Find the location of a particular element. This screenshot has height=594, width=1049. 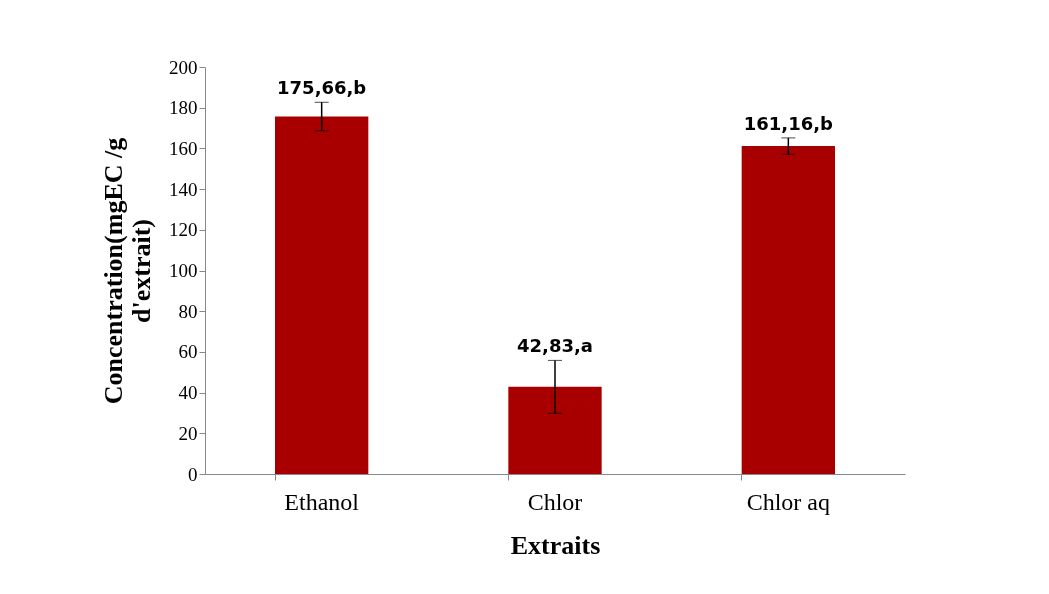

data-label: 42,83,a is located at coordinates (555, 346).